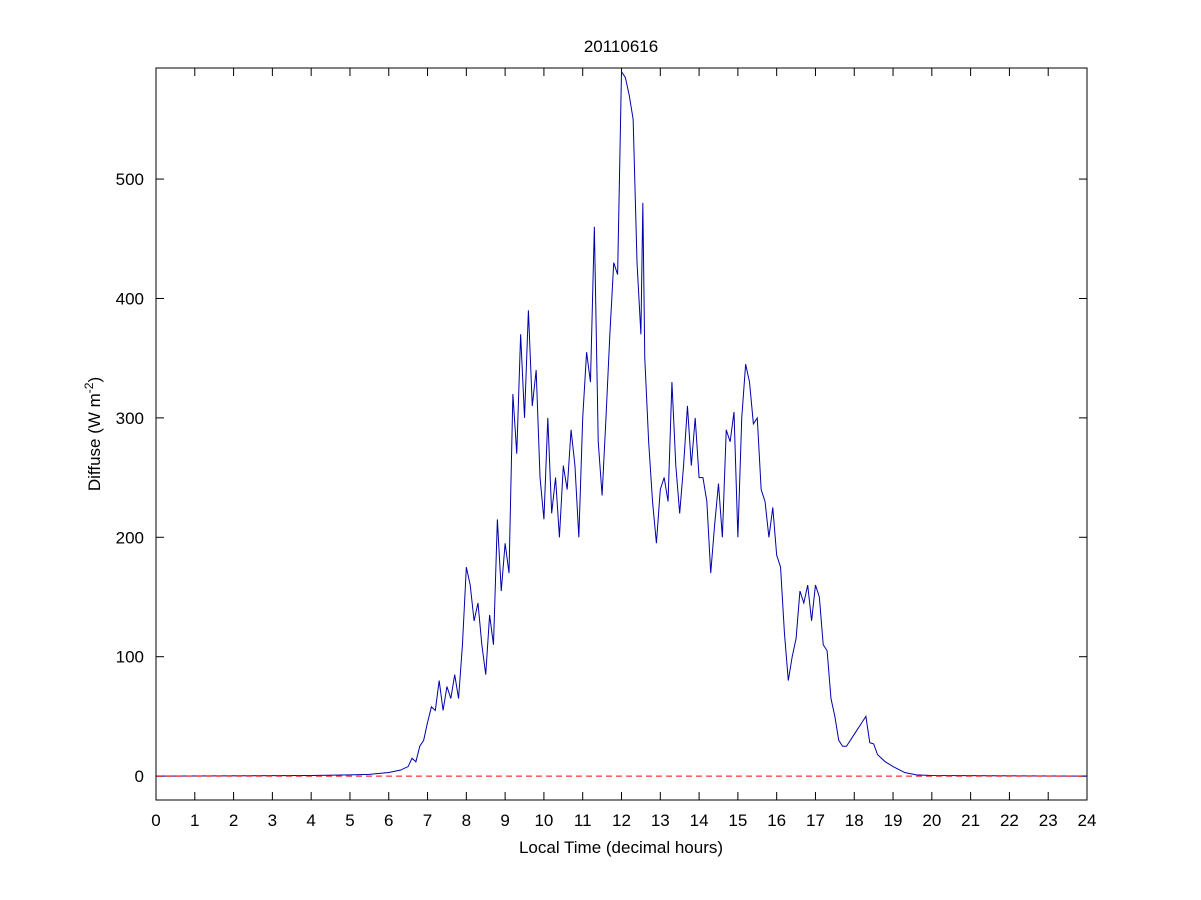  I want to click on y-tick-label: 400, so click(130, 298).